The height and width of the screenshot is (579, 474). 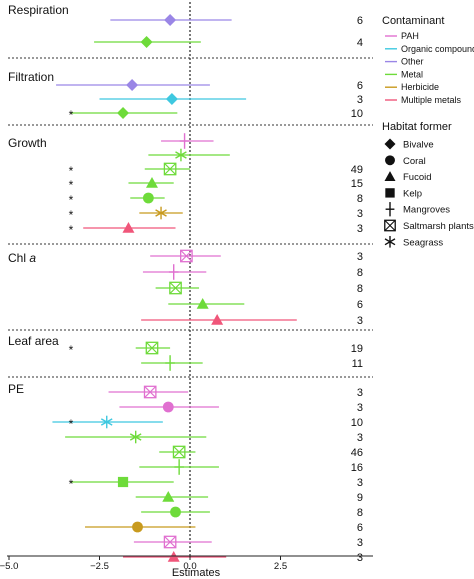 What do you see at coordinates (423, 242) in the screenshot?
I see `legend-label: Seagrass` at bounding box center [423, 242].